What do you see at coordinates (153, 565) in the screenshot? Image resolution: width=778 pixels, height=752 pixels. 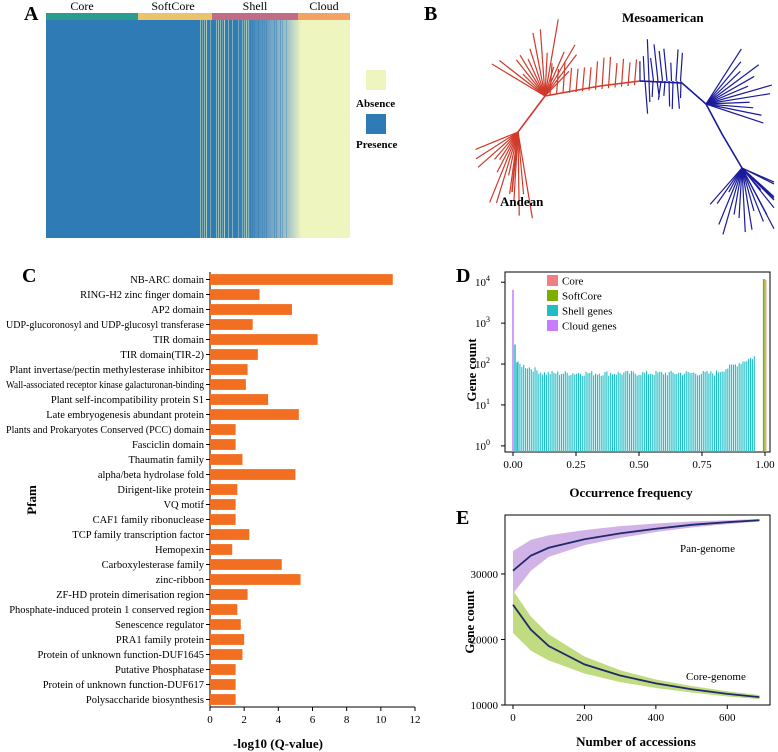 I see `chart-c-category-label: Carboxylesterase family` at bounding box center [153, 565].